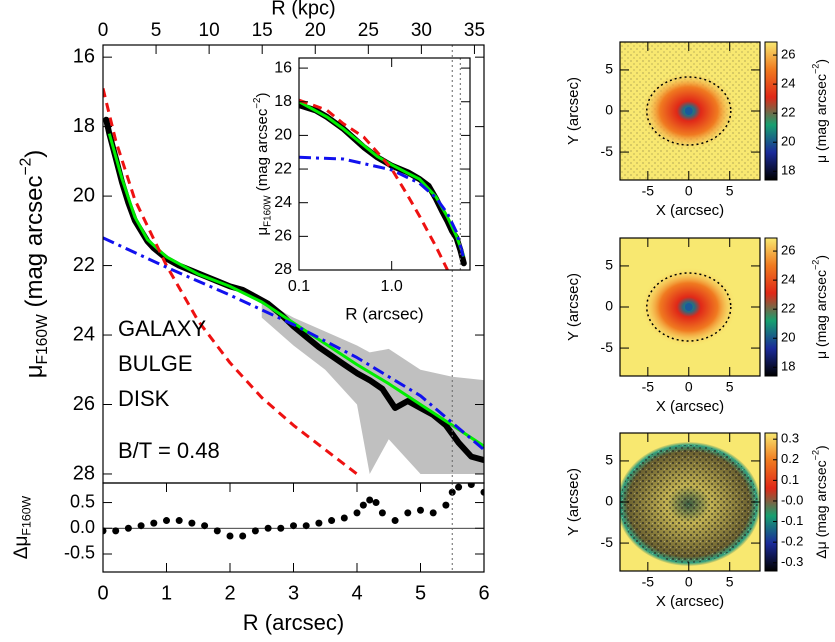 This screenshot has width=835, height=642. Describe the element at coordinates (474, 30) in the screenshot. I see `x2-tick-label: 35` at that location.